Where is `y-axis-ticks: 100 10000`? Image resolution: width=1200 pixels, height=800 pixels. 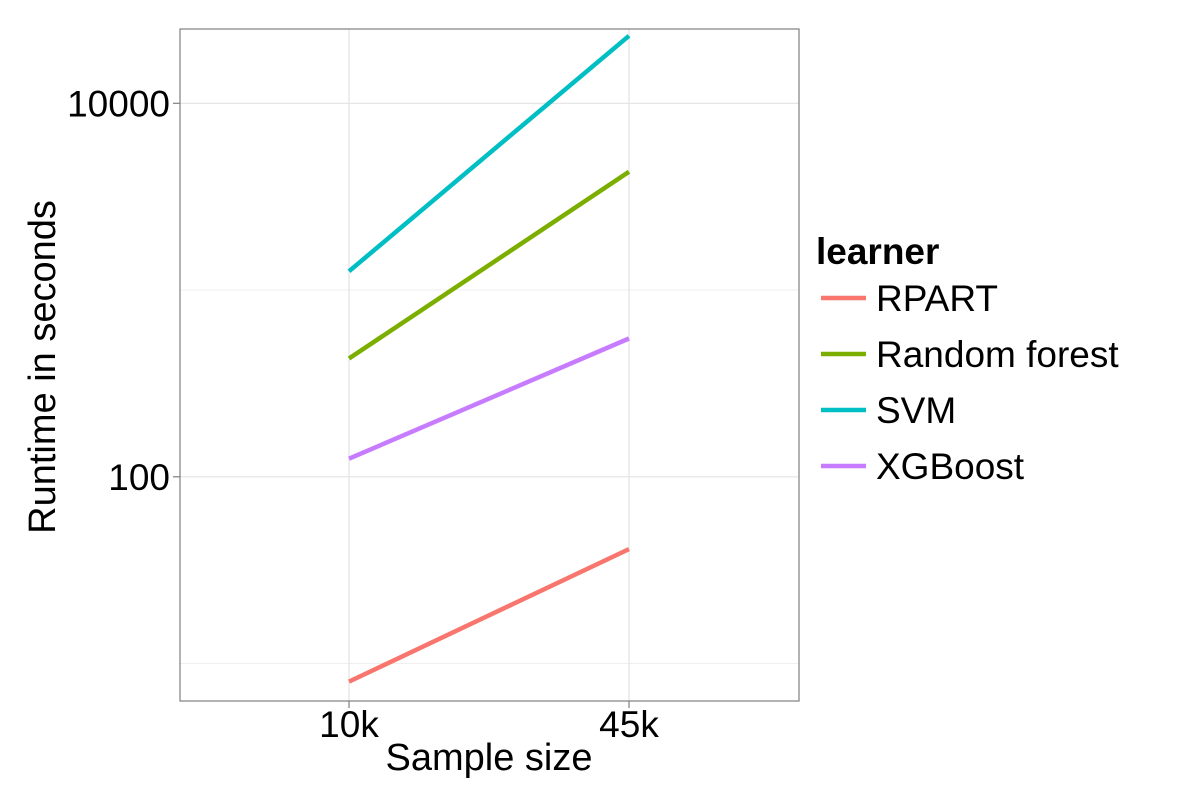 y-axis-ticks: 100 10000 is located at coordinates (123, 290).